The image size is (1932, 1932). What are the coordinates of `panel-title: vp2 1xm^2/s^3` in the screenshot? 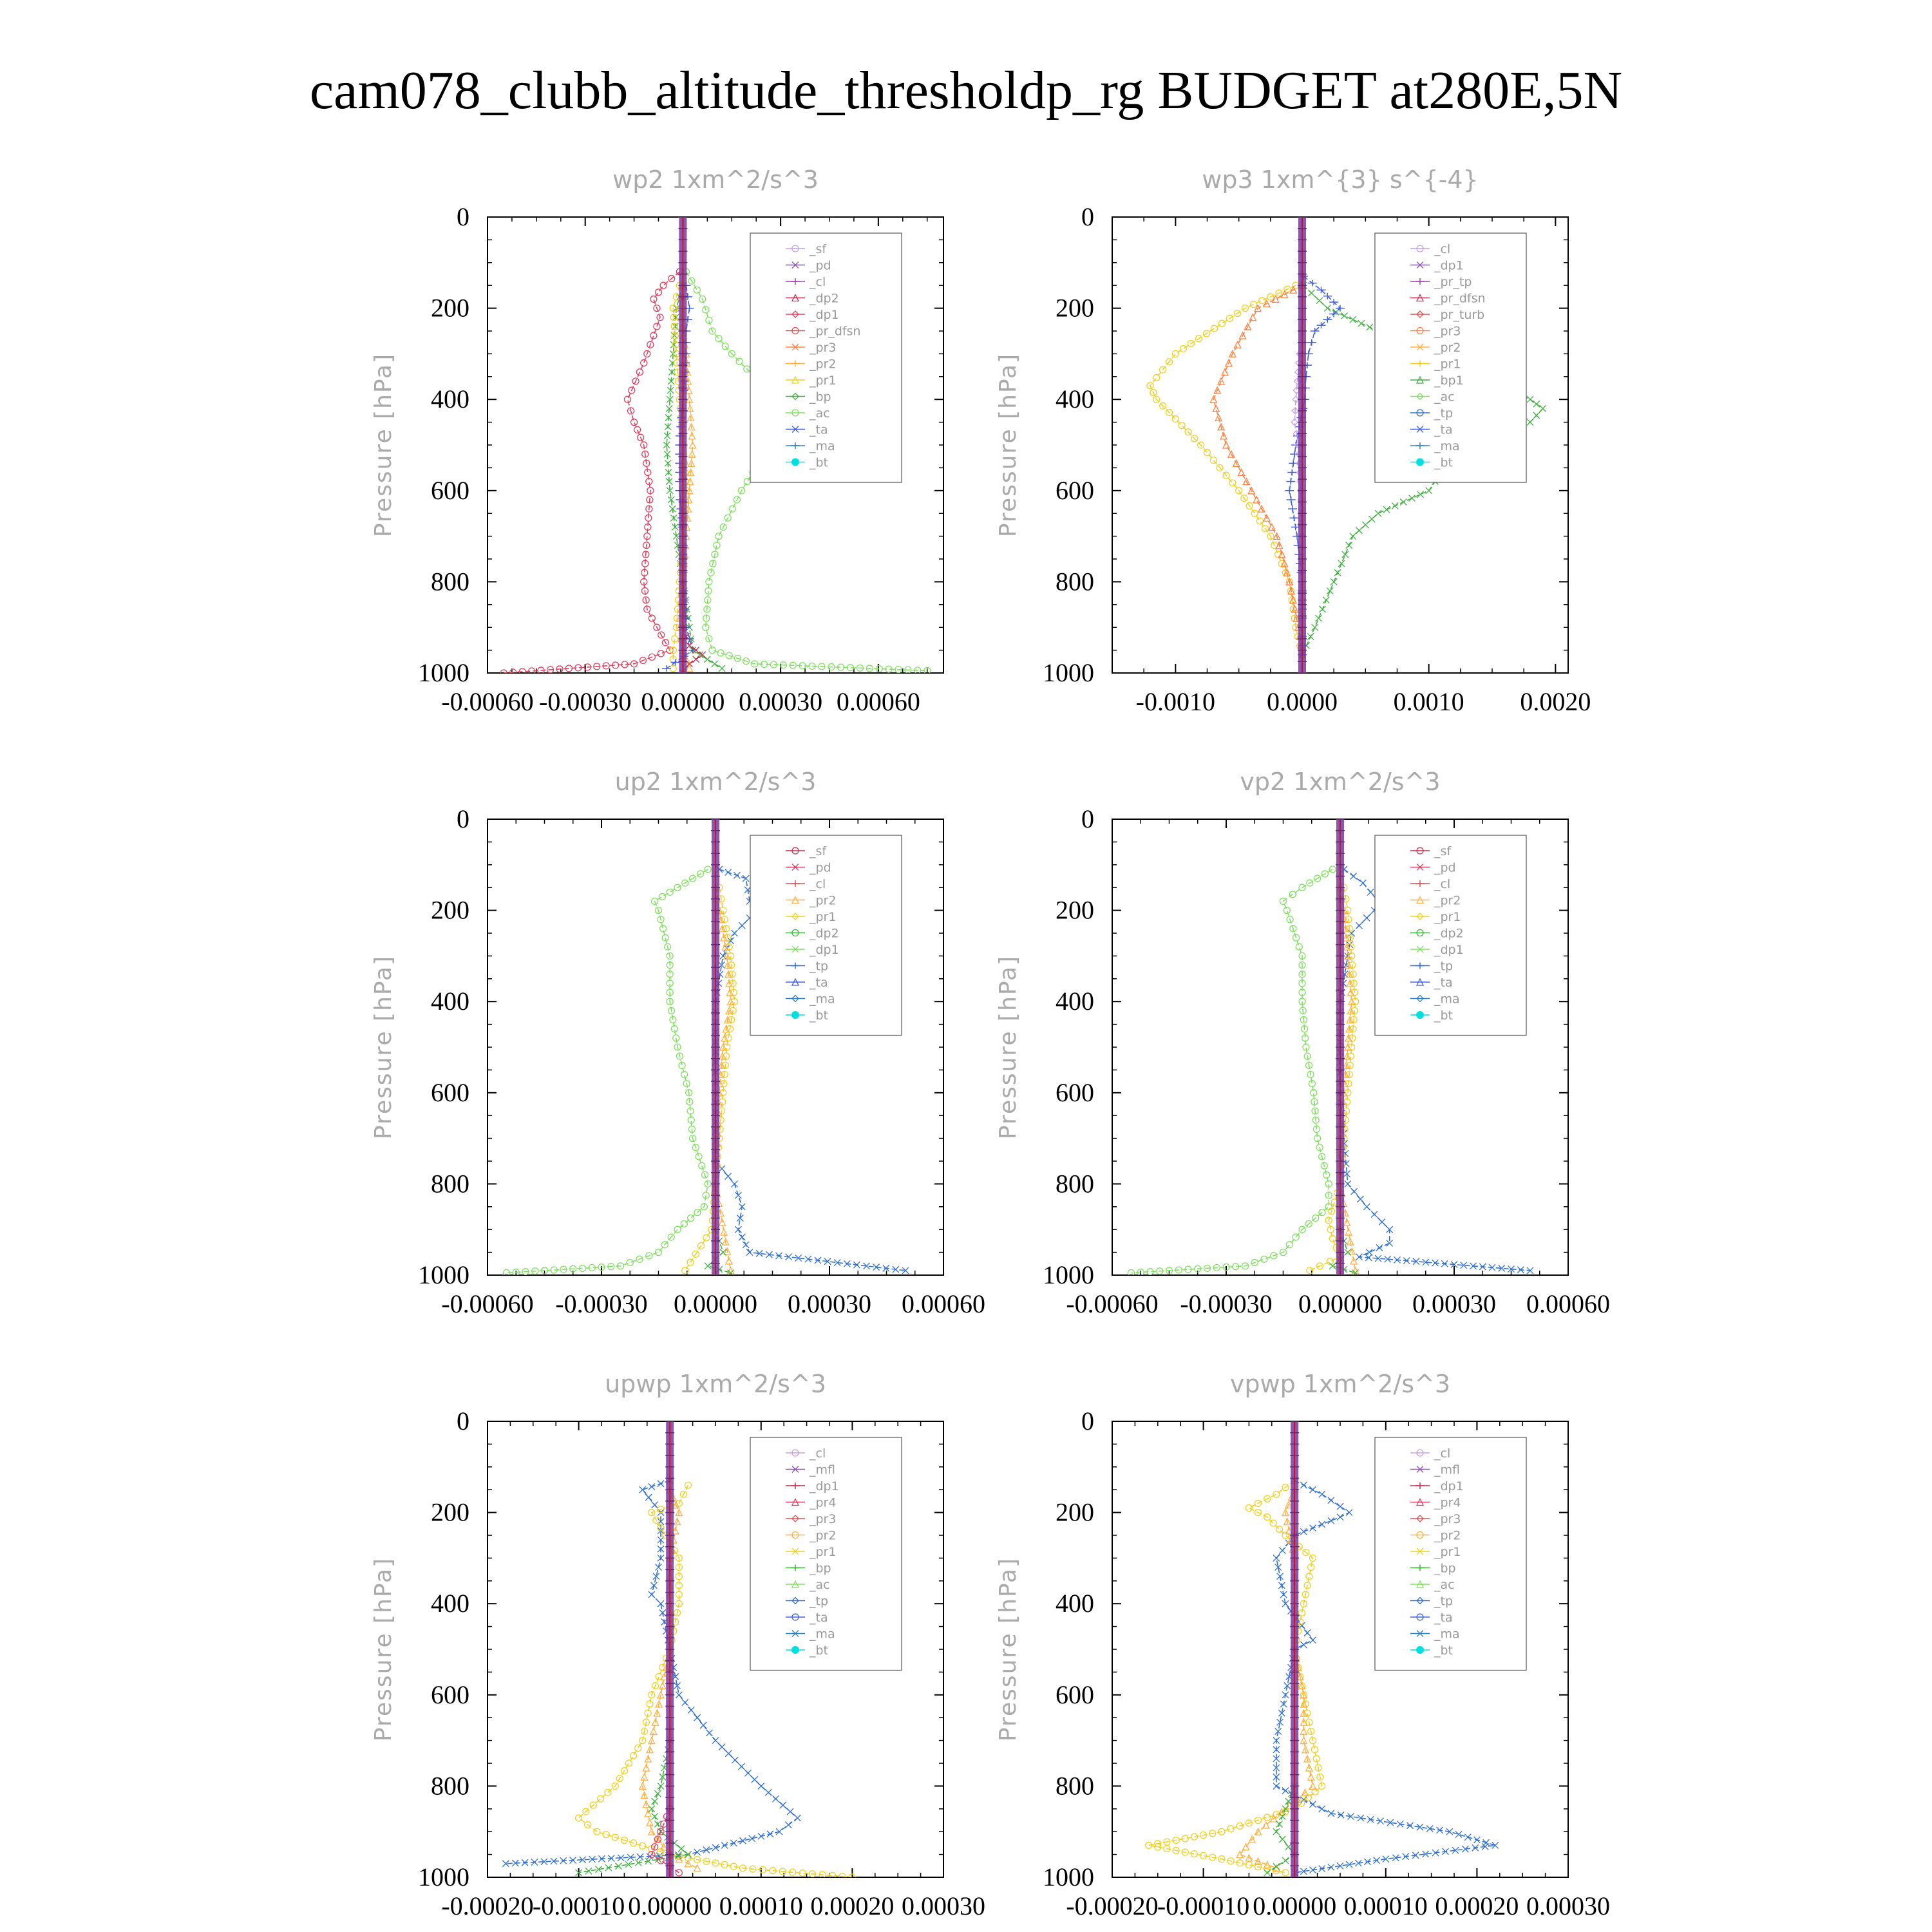 It's located at (1340, 782).